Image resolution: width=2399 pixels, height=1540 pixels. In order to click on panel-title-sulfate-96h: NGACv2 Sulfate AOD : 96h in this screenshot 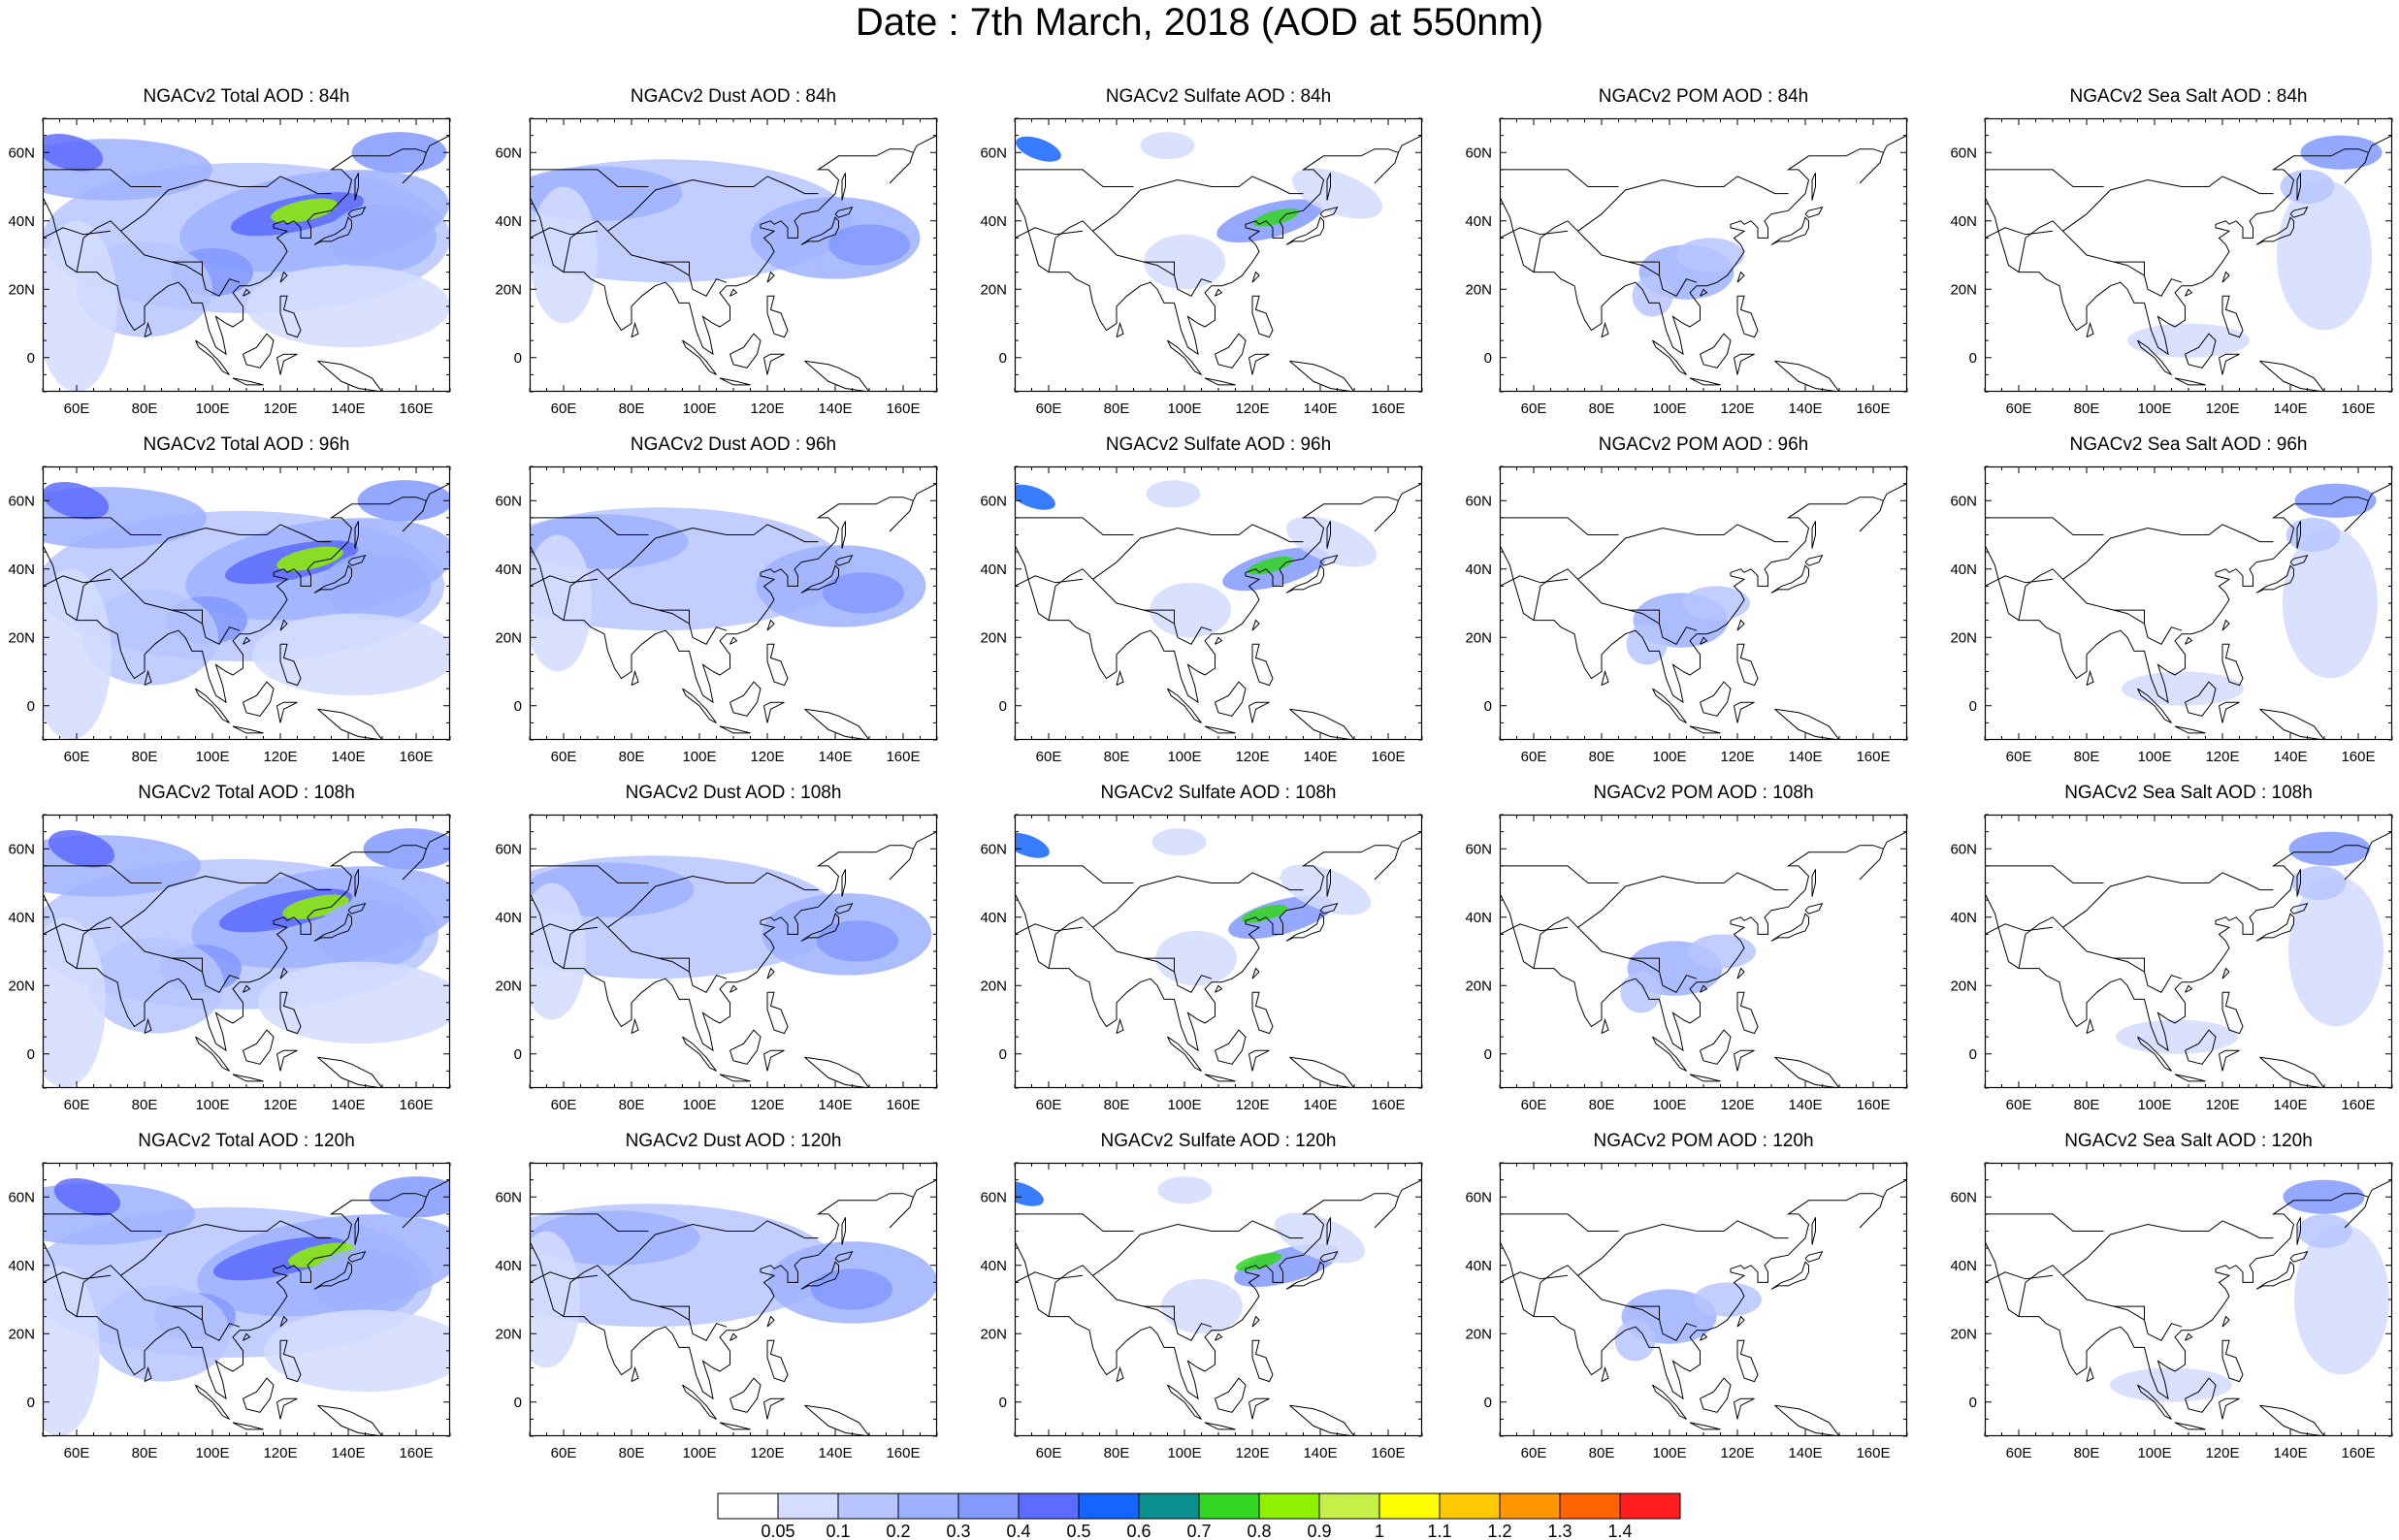, I will do `click(1218, 445)`.